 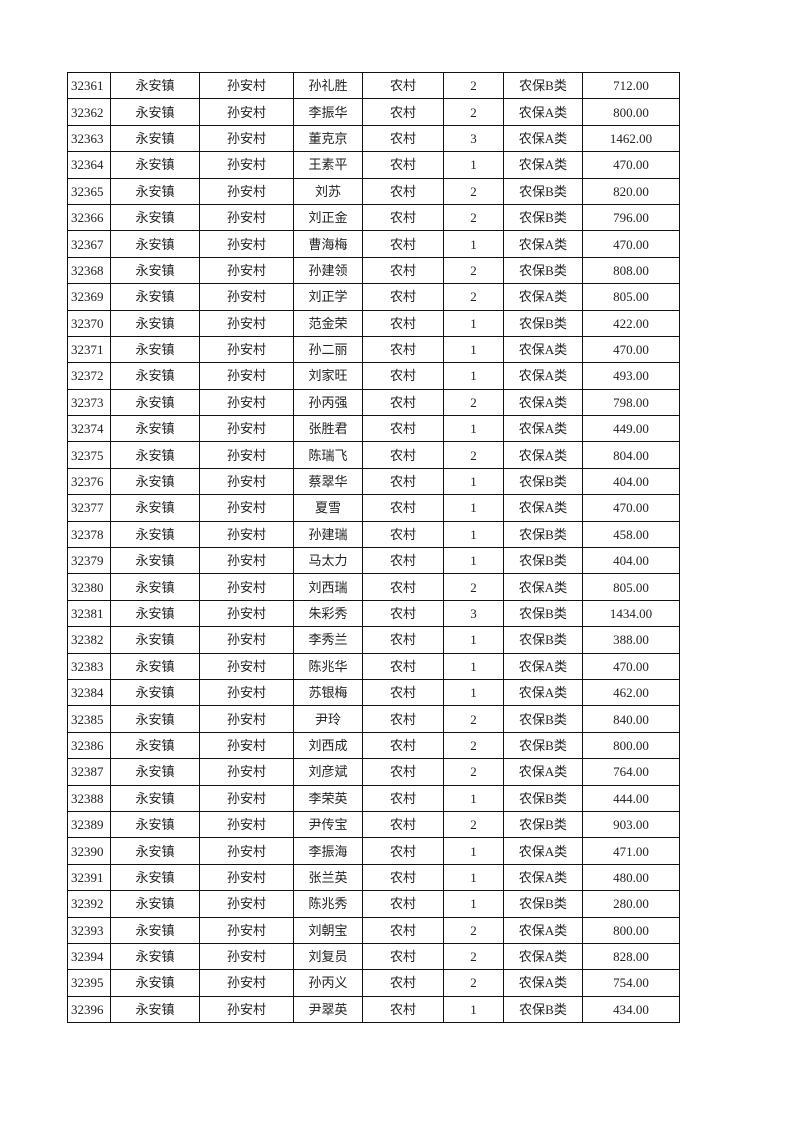 I want to click on table-row: 32368 永安镇 孙安村 孙建领 农村 2 农保B类 808.00, so click(x=373, y=270).